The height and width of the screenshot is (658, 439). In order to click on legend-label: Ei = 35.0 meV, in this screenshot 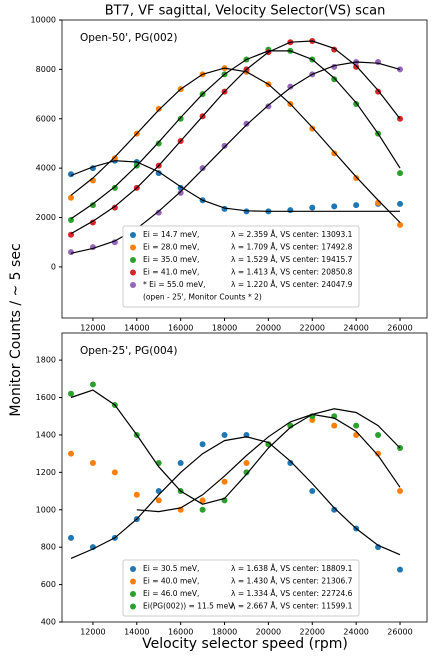, I will do `click(171, 259)`.